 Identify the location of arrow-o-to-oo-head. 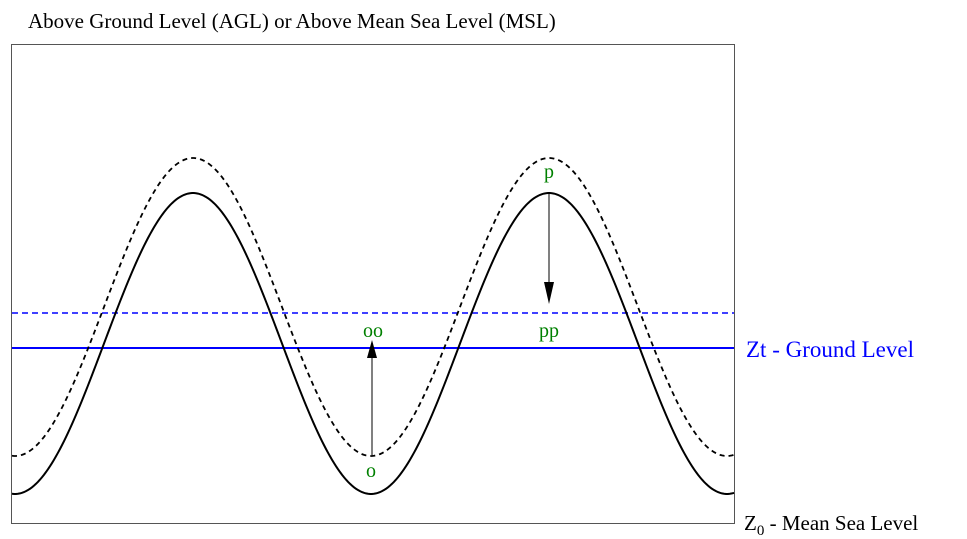
(372, 349).